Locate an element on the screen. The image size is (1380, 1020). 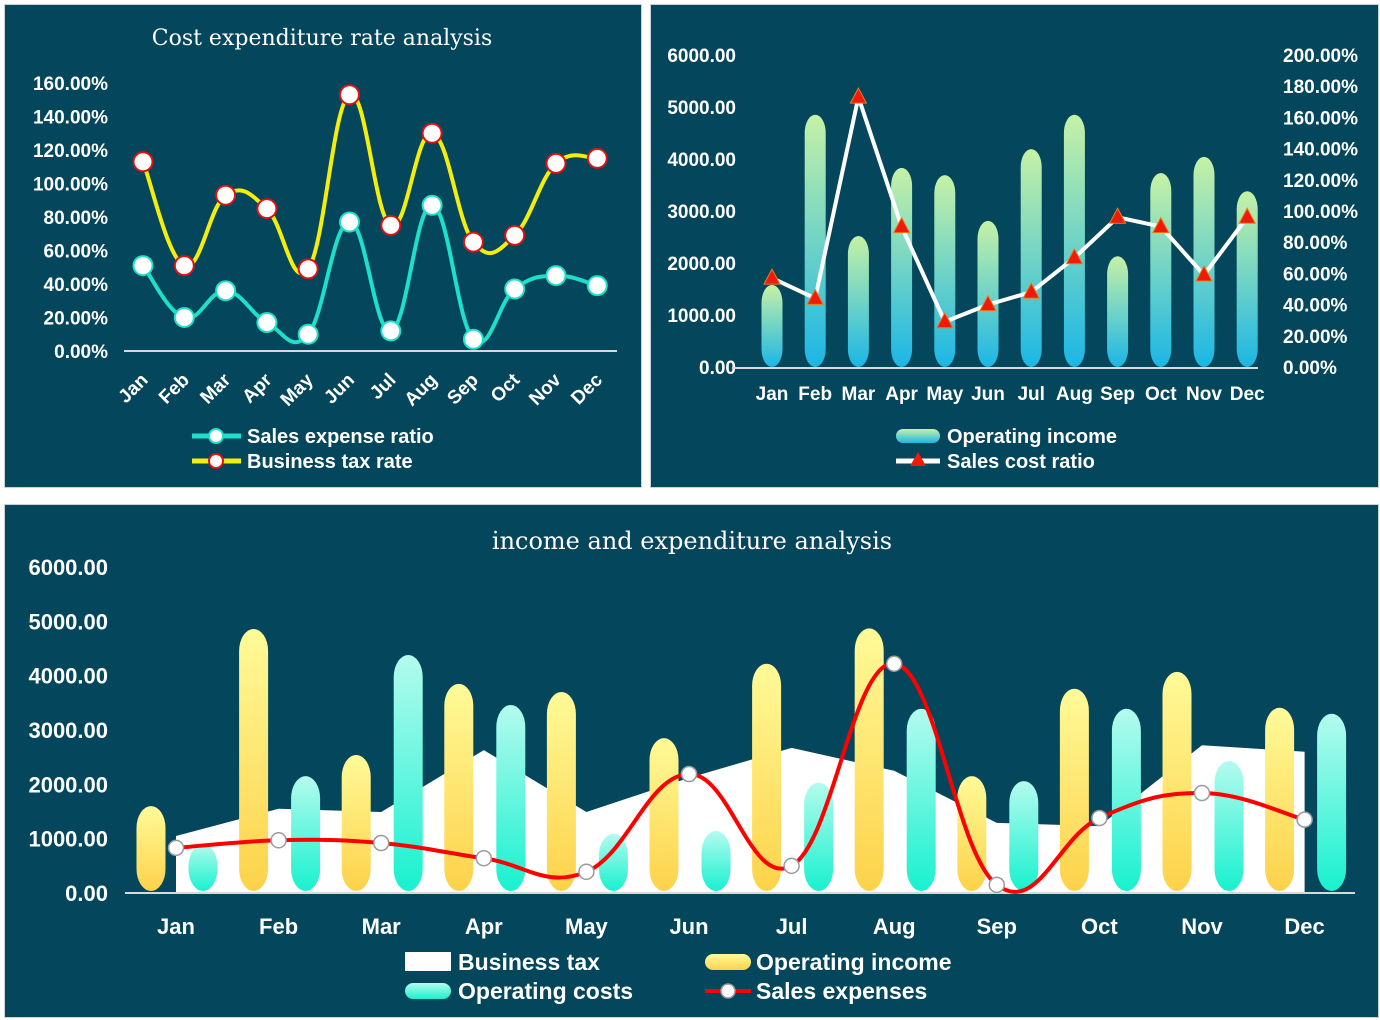
y-tick-label: 4000.00 is located at coordinates (701, 160).